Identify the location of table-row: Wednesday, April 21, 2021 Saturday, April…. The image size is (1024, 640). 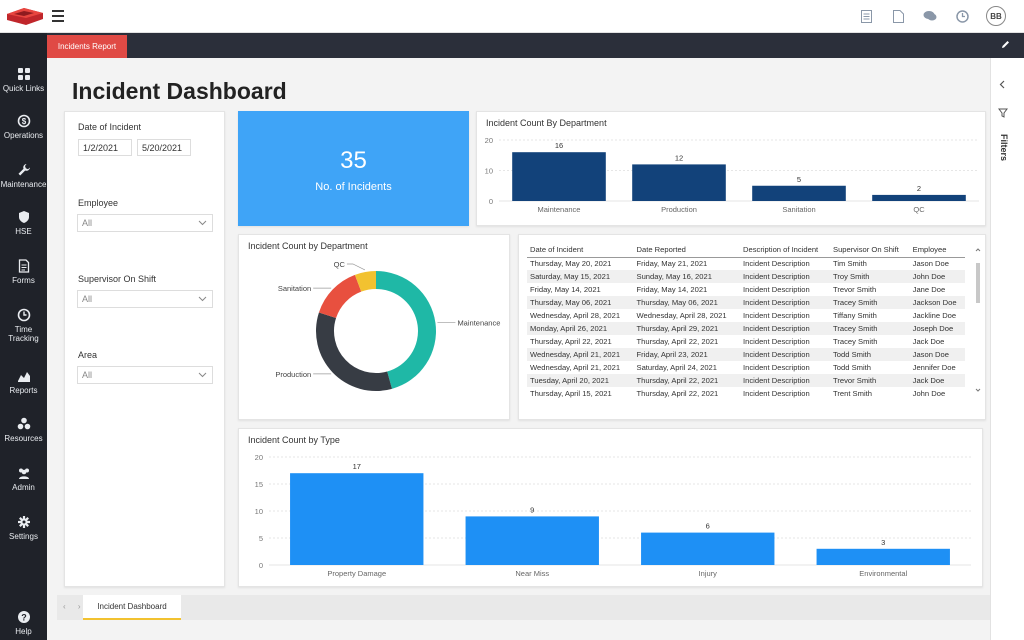
(746, 367).